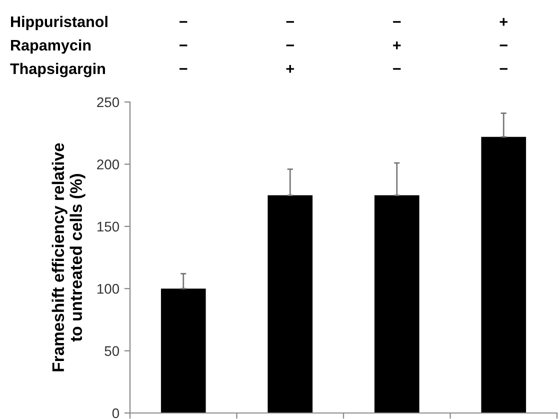 The image size is (559, 419). I want to click on y-tick-label: 100, so click(108, 289).